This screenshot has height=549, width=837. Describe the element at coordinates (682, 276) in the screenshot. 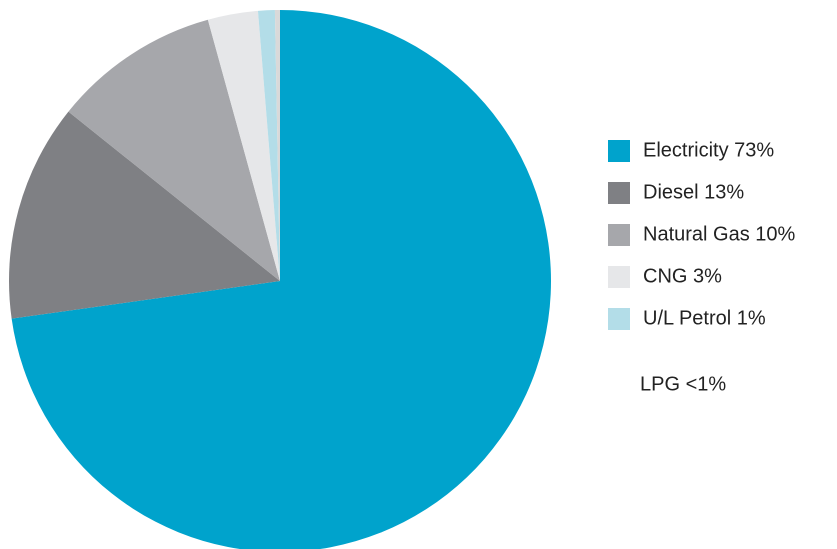

I see `legend-label: CNG 3%` at that location.